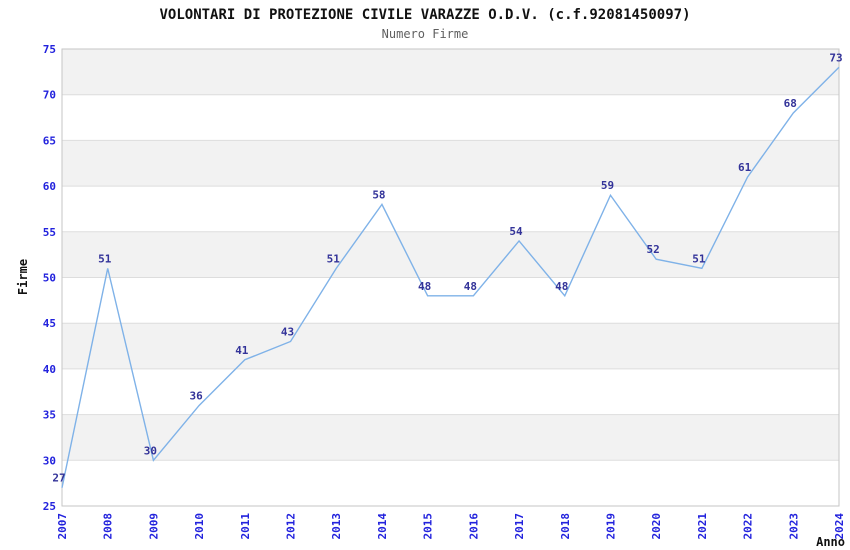 The width and height of the screenshot is (850, 550). Describe the element at coordinates (245, 526) in the screenshot. I see `svg-text: 2011` at that location.